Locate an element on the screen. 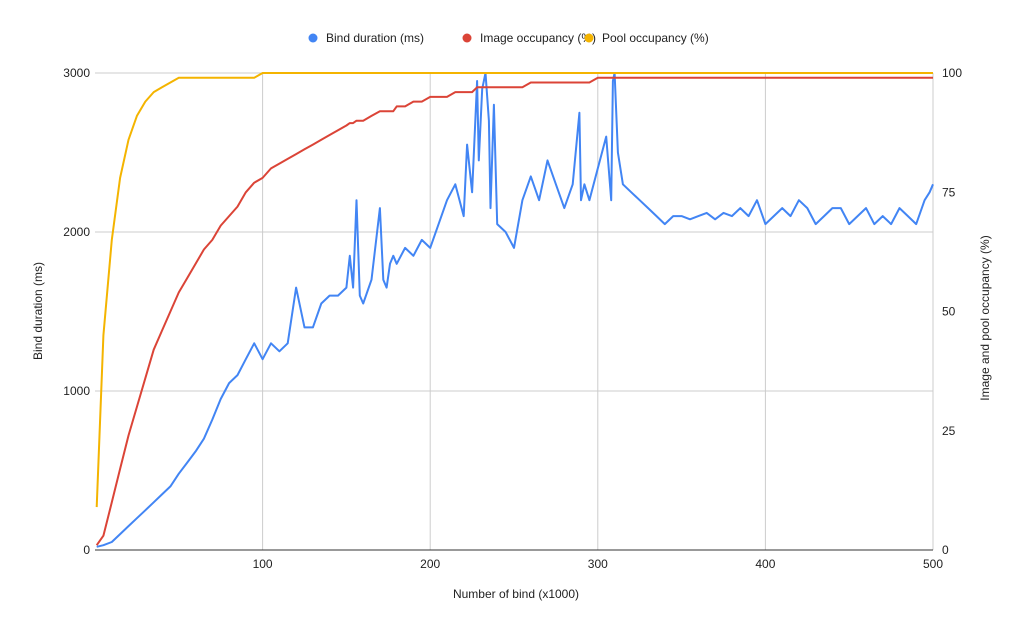 The width and height of the screenshot is (1024, 633). x-tick-label: 300 is located at coordinates (598, 564).